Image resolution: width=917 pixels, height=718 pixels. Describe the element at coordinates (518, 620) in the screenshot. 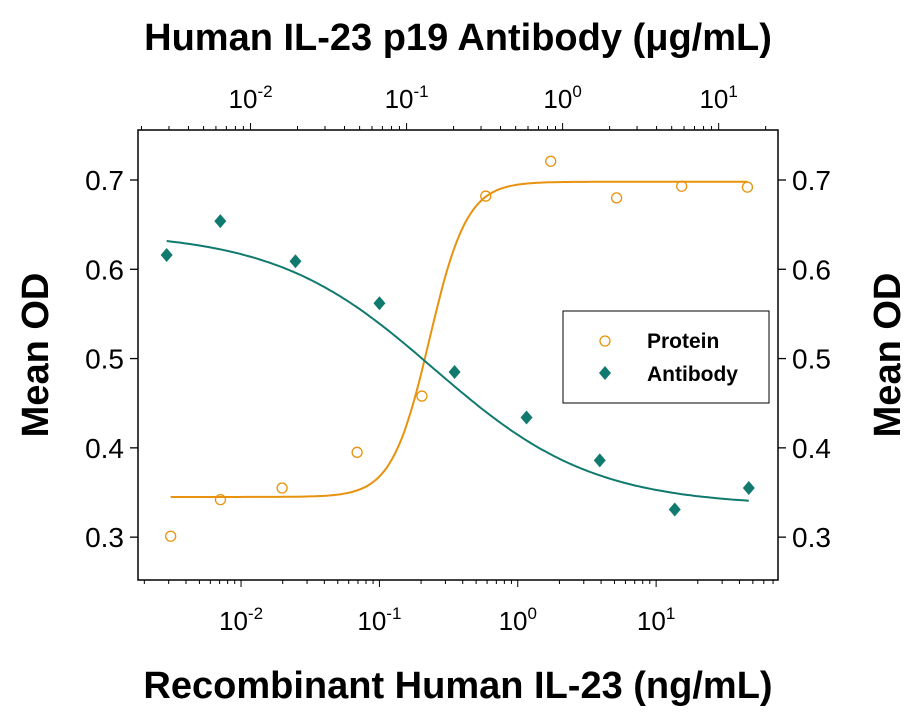

I see `bottom-x-tick-label: 10⁰` at that location.